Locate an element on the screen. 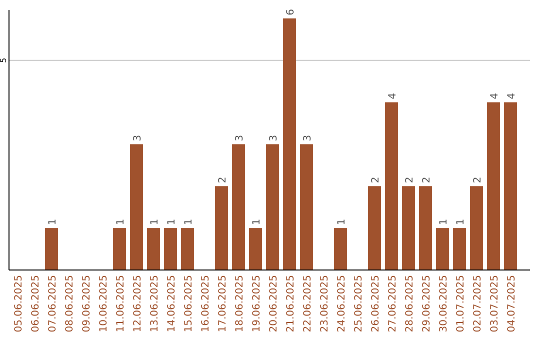 Image resolution: width=540 pixels, height=340 pixels. x-tick-label: 12.06.2025 is located at coordinates (138, 303).